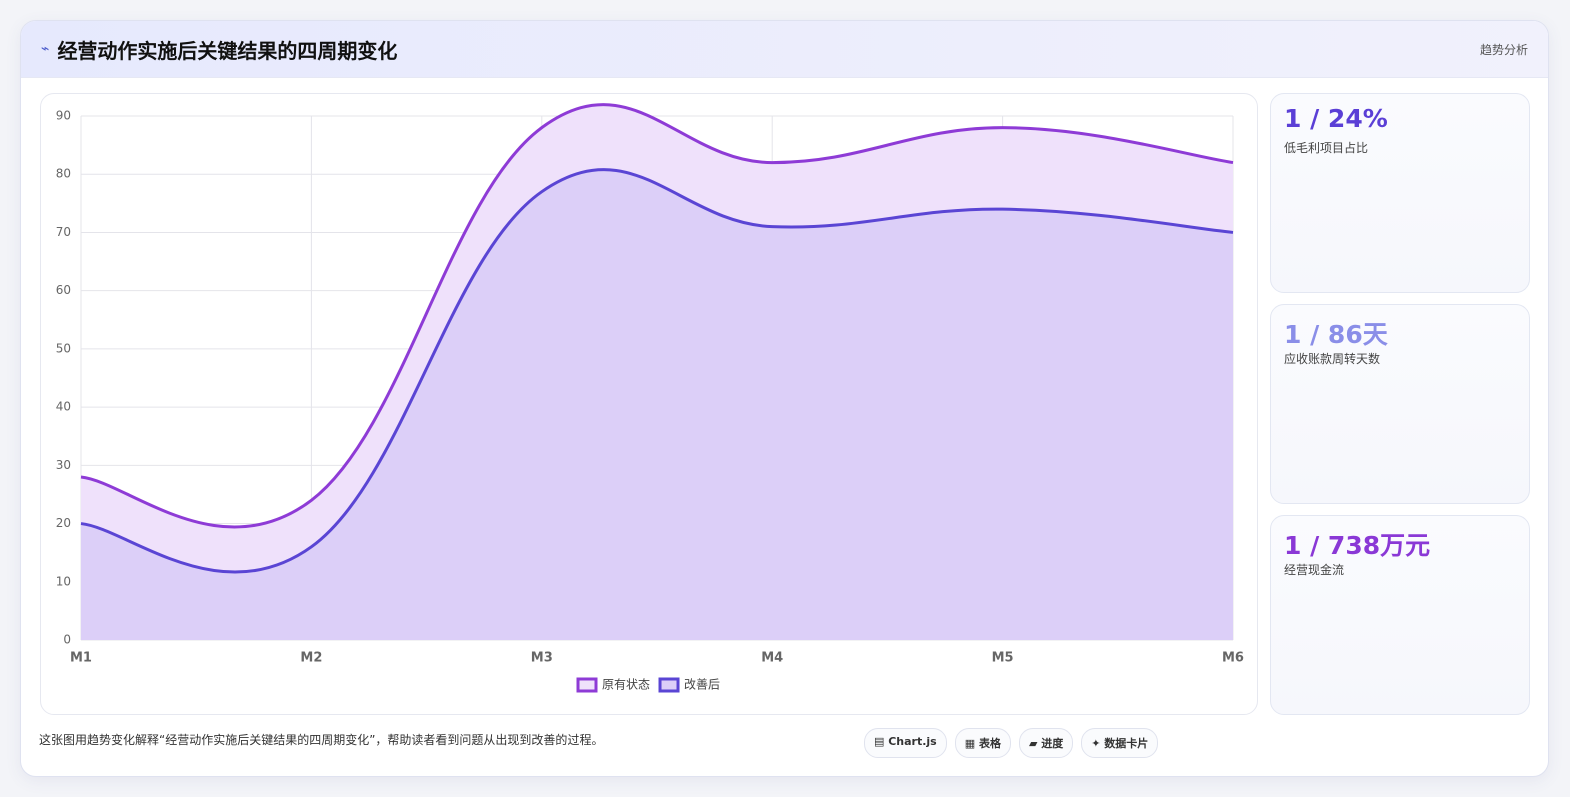  Describe the element at coordinates (1400, 615) in the screenshot. I see `kpi-card: 1 / 738万元经营现金流` at that location.